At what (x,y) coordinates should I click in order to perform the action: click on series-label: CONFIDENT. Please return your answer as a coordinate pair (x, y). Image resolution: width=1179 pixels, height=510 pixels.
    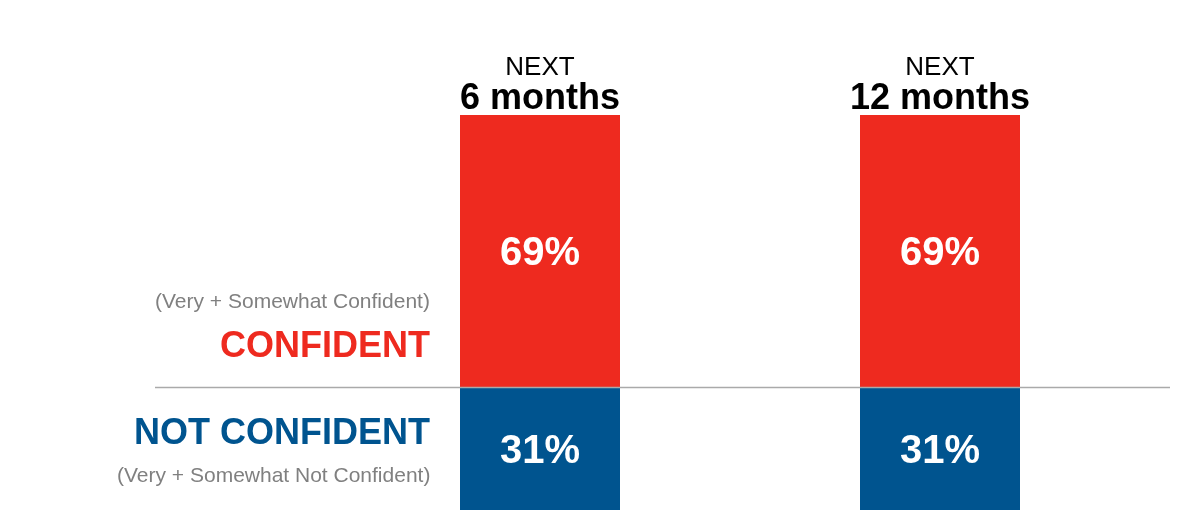
    Looking at the image, I should click on (325, 344).